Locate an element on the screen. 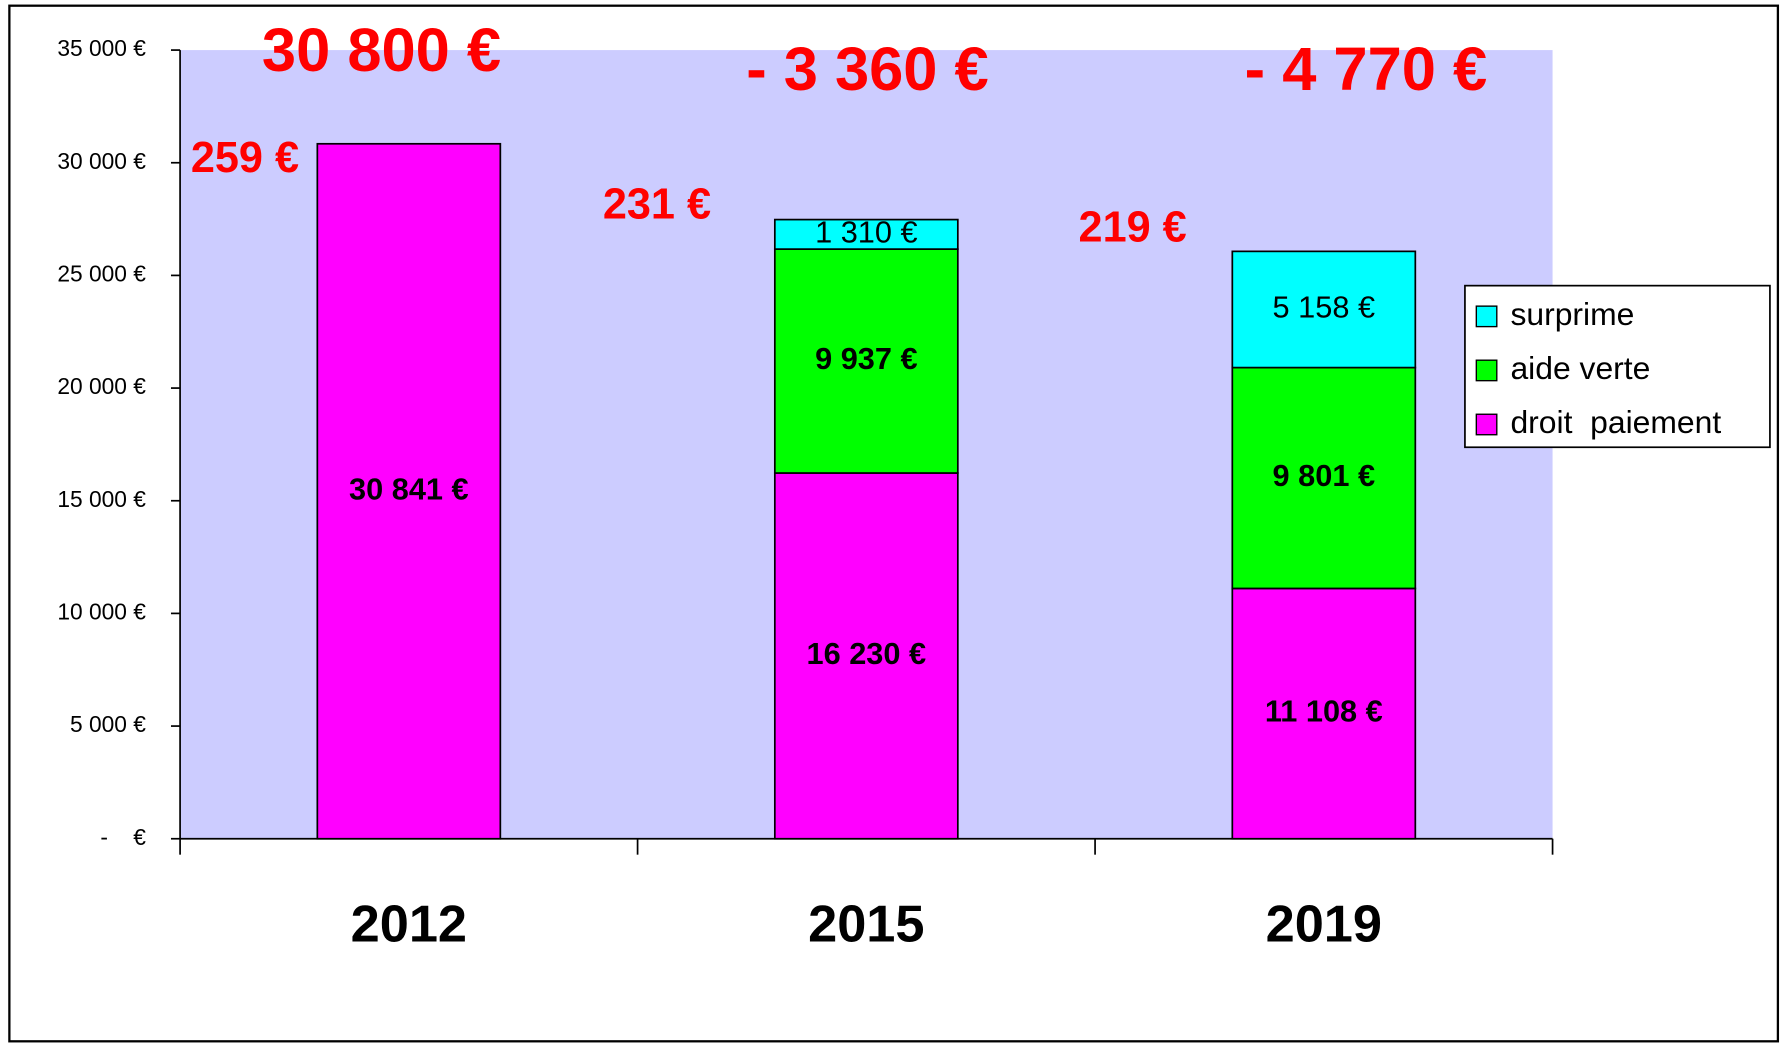 The height and width of the screenshot is (1047, 1785). y-tick-label: 25 000 € is located at coordinates (101, 273).